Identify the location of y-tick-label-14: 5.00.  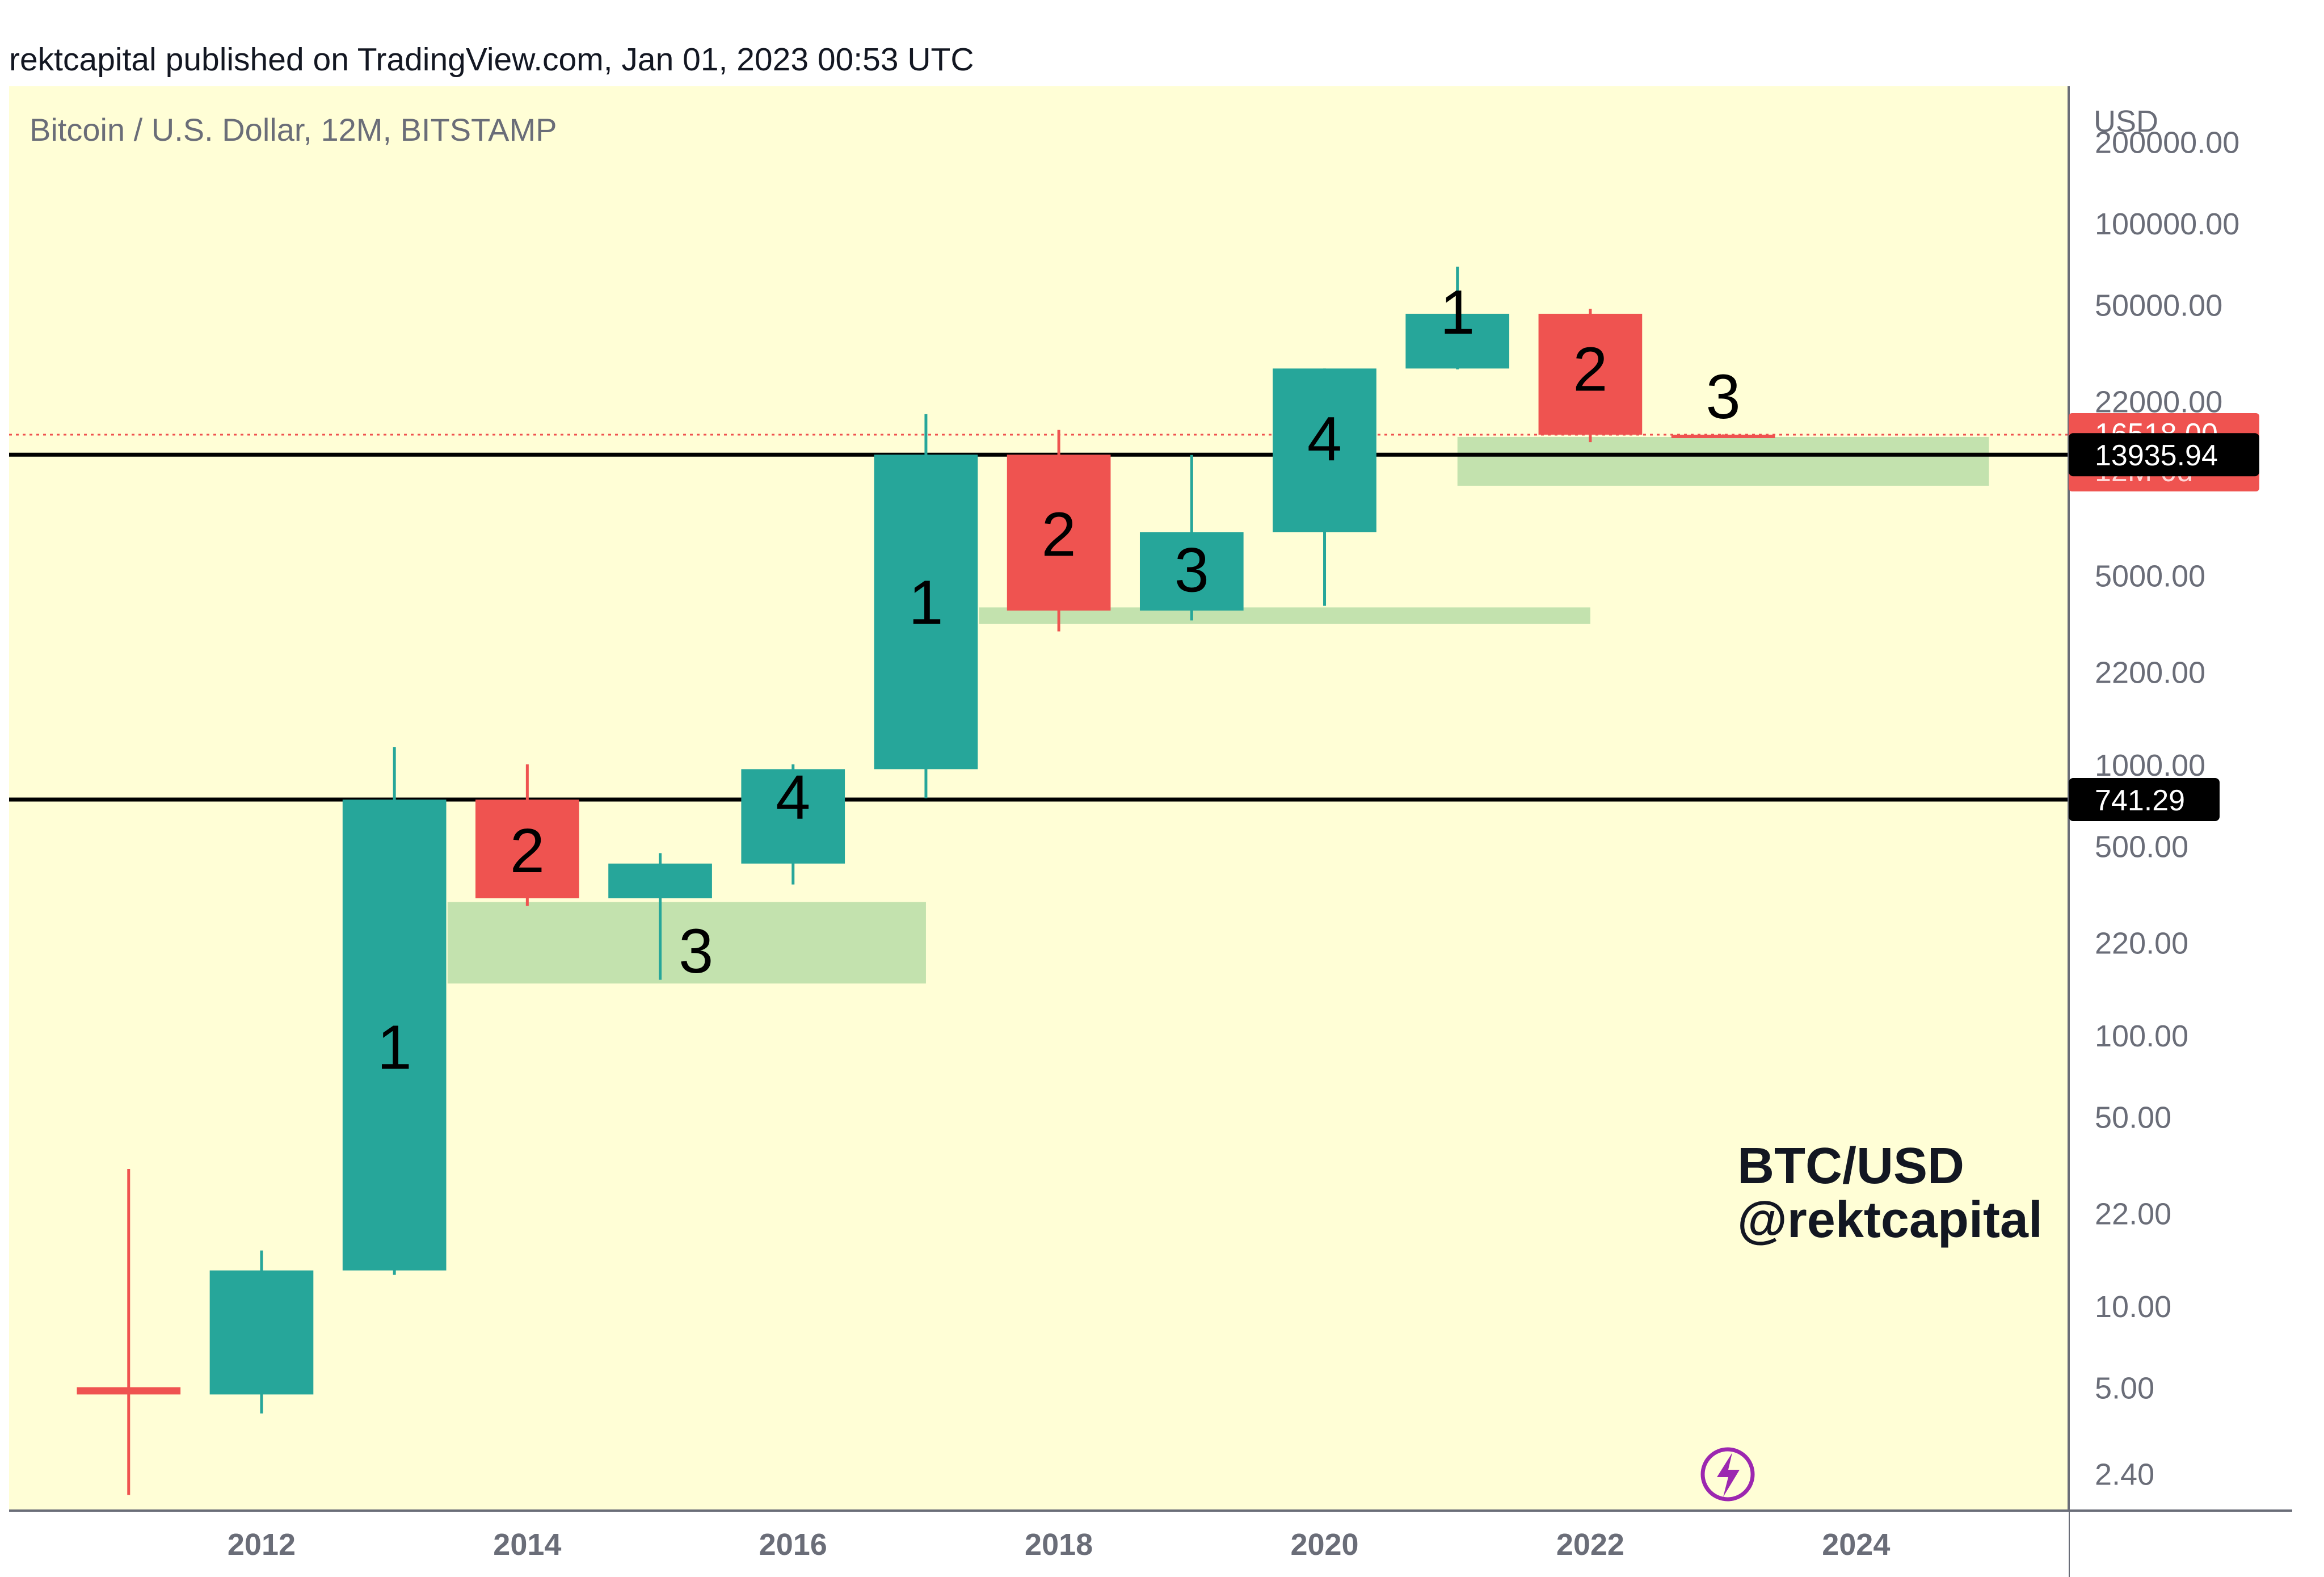
(2124, 1389).